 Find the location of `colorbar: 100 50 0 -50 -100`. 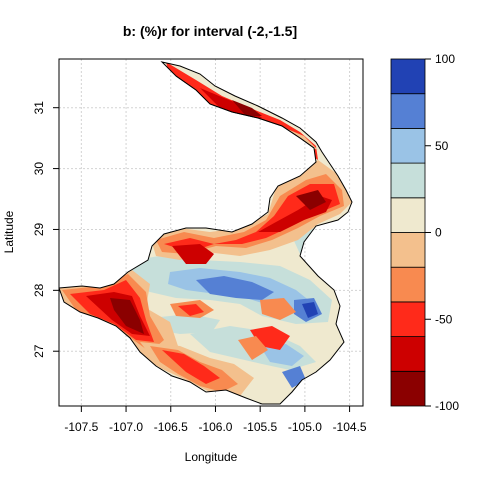

colorbar: 100 50 0 -50 -100 is located at coordinates (424, 232).